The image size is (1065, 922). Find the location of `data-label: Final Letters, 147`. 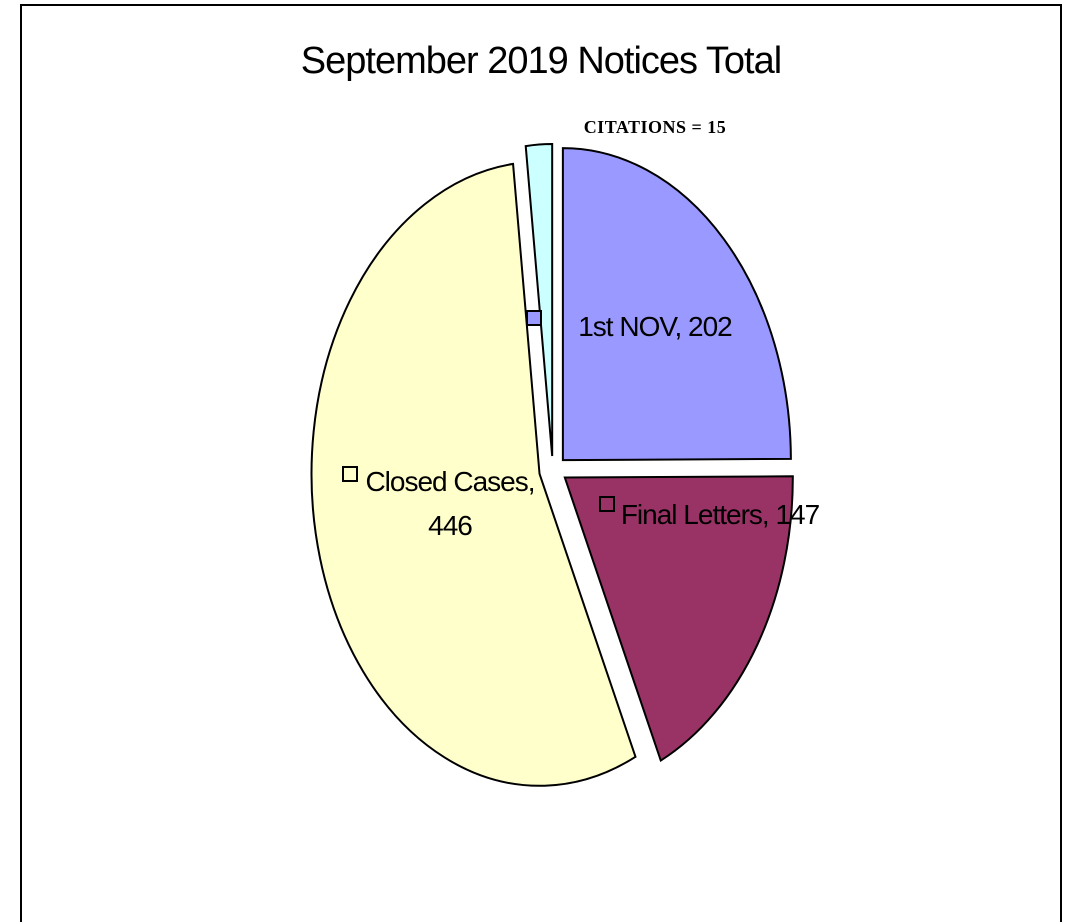

data-label: Final Letters, 147 is located at coordinates (720, 514).